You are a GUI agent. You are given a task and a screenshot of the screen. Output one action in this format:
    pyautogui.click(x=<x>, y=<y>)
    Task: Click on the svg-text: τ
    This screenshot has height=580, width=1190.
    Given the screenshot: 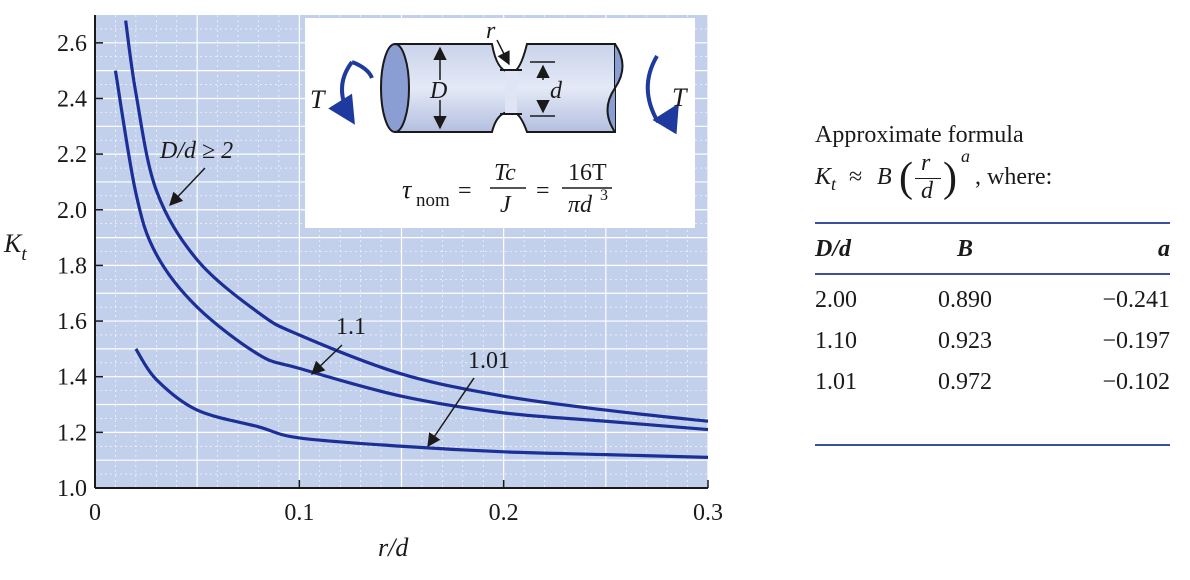 What is the action you would take?
    pyautogui.click(x=407, y=189)
    